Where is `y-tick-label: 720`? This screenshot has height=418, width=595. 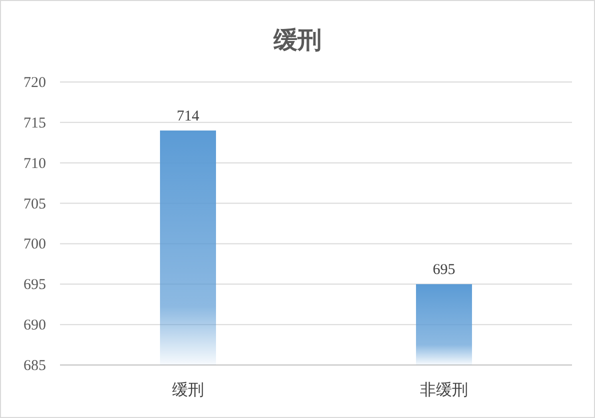
y-tick-label: 720 is located at coordinates (35, 83).